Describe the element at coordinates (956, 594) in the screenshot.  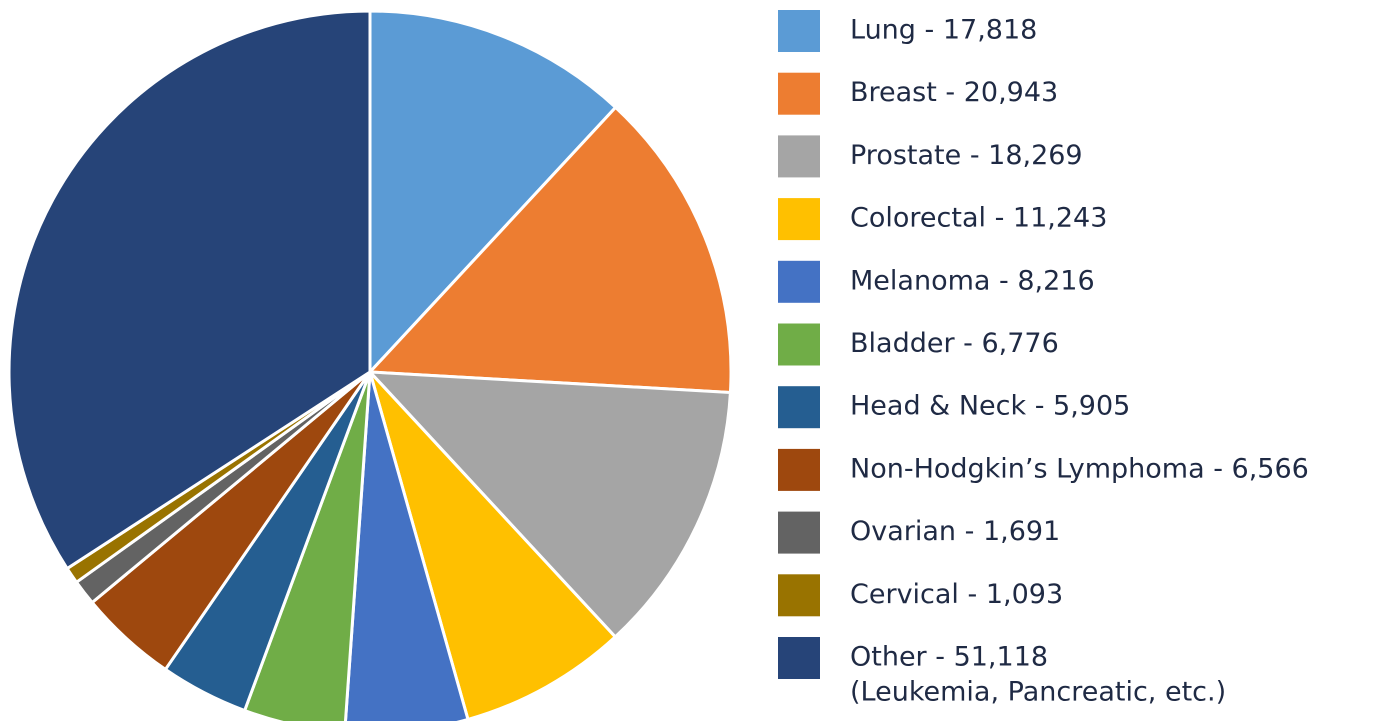
I see `legend-label: Cervical - 1,093` at that location.